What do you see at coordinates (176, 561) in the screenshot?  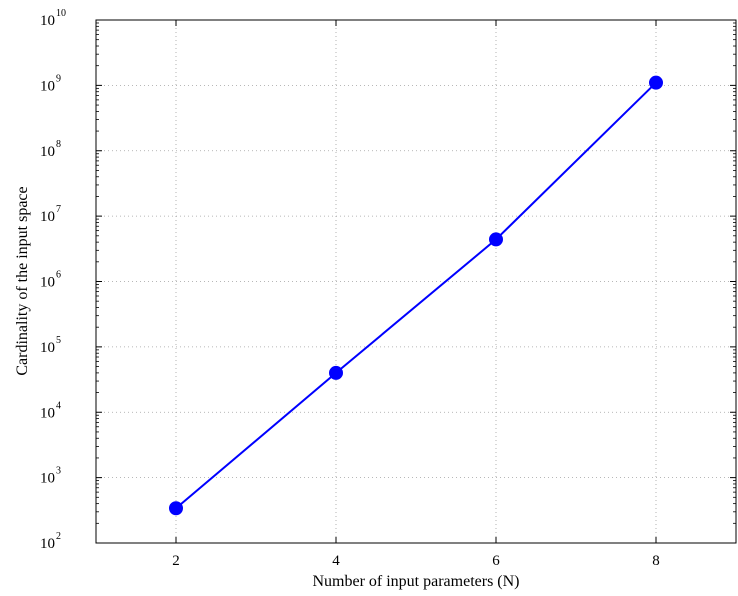 I see `x-tick-label: 2` at bounding box center [176, 561].